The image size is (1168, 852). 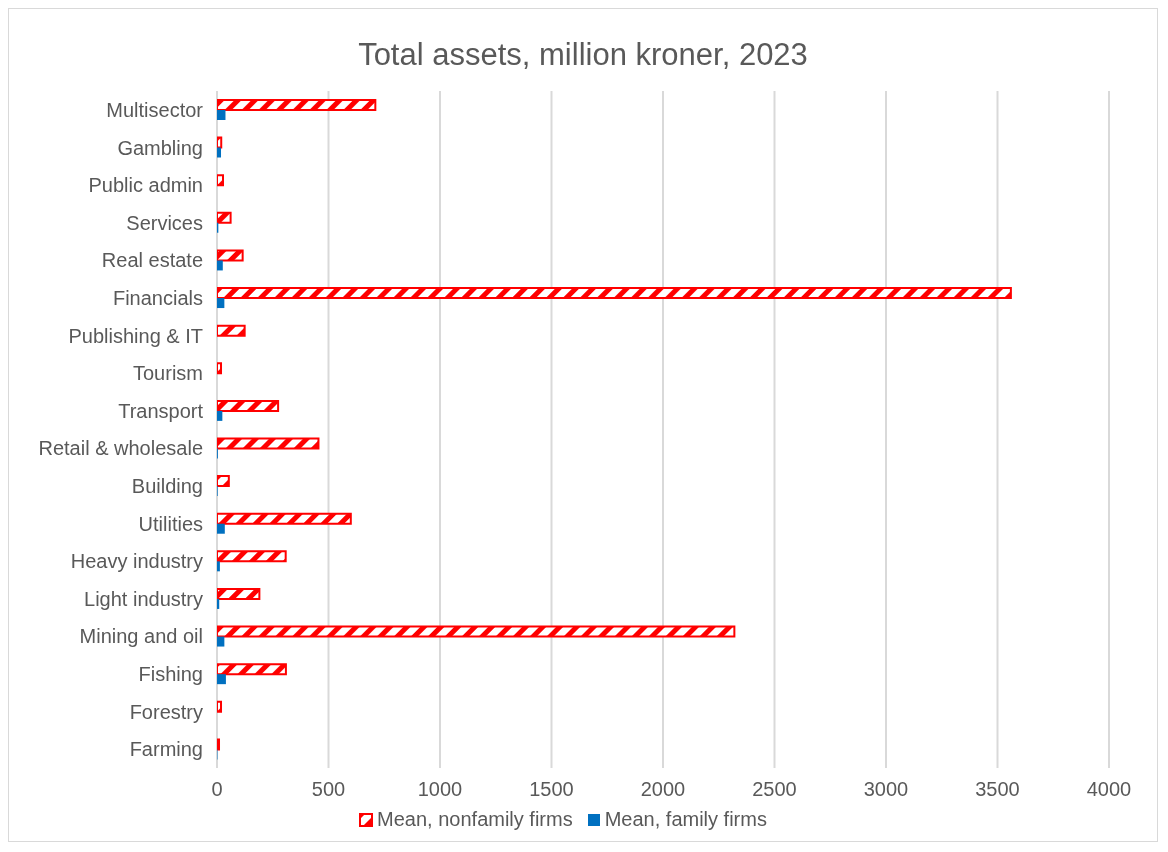 What do you see at coordinates (152, 260) in the screenshot?
I see `y-tick-label: Real estate` at bounding box center [152, 260].